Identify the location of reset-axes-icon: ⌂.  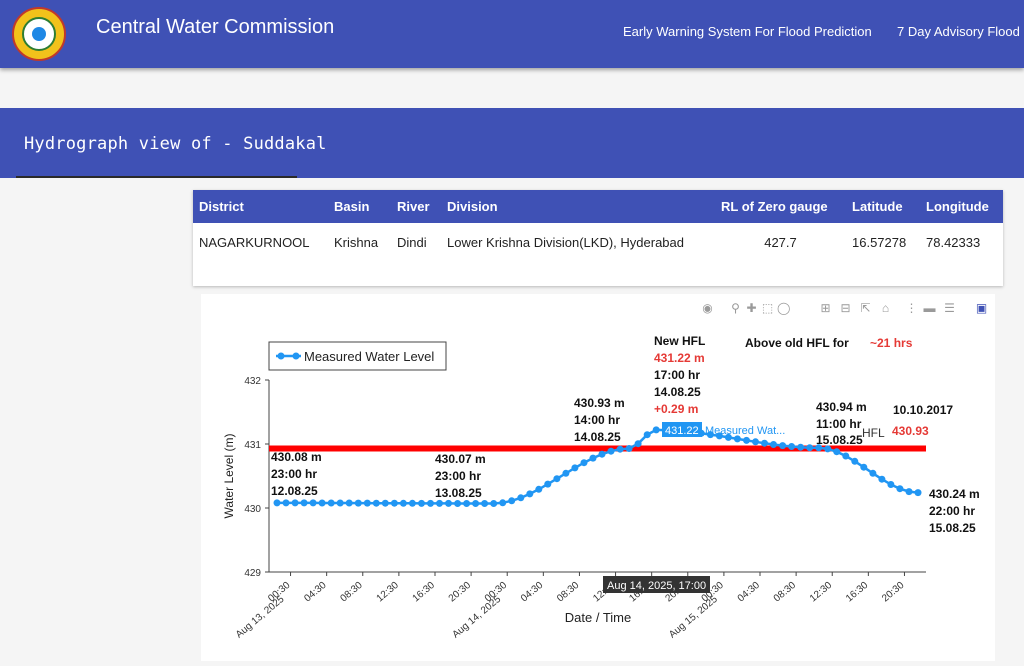
(885, 308).